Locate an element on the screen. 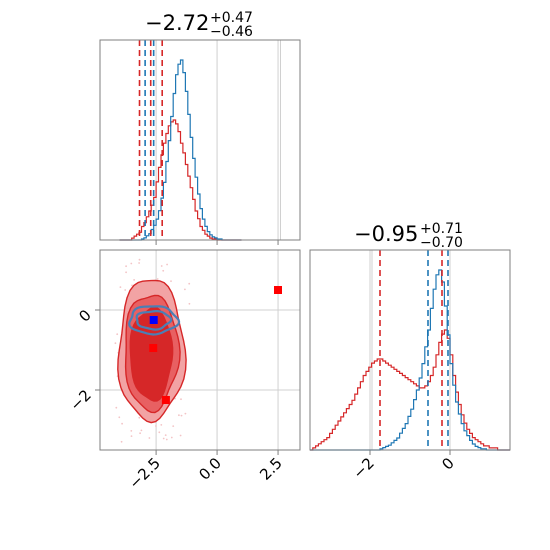 This screenshot has width=550, height=550. title-param2-plus: +0.71 is located at coordinates (441, 229).